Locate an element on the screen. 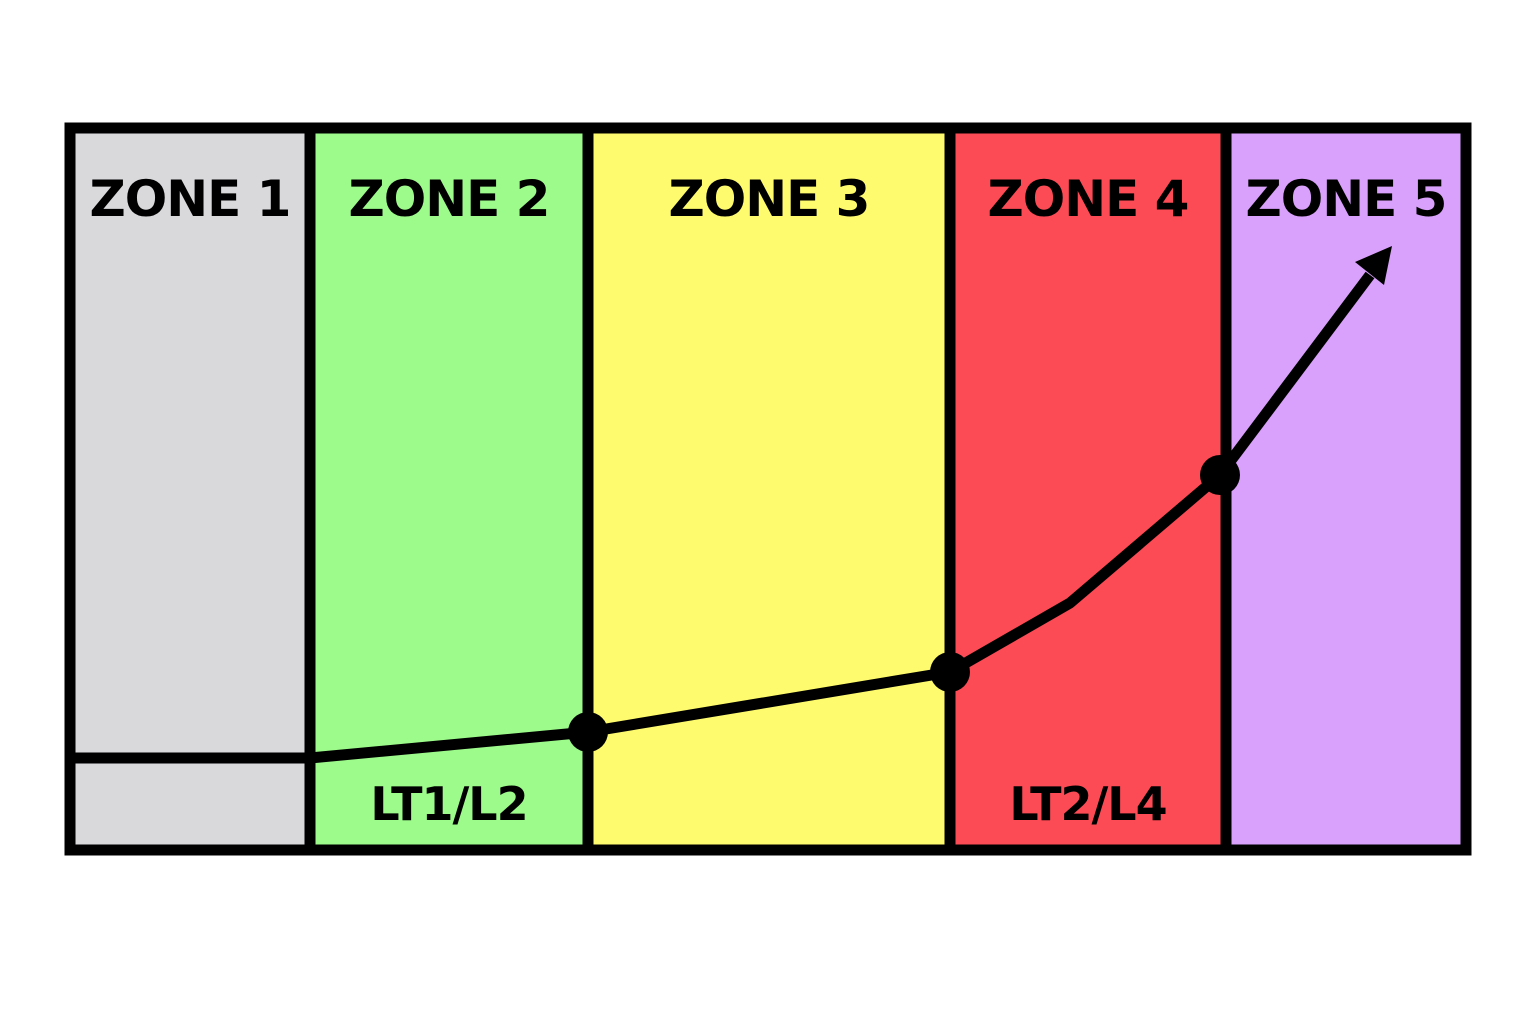  zone-3-label: ZONE 3 is located at coordinates (769, 199).